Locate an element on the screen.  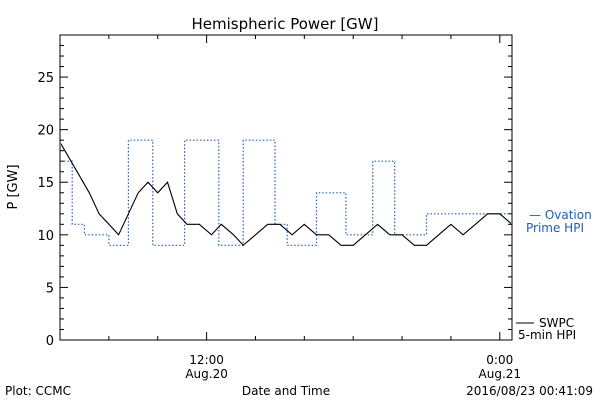
footer-timestamp: 2016/08/23 00:41:09 is located at coordinates (529, 391).